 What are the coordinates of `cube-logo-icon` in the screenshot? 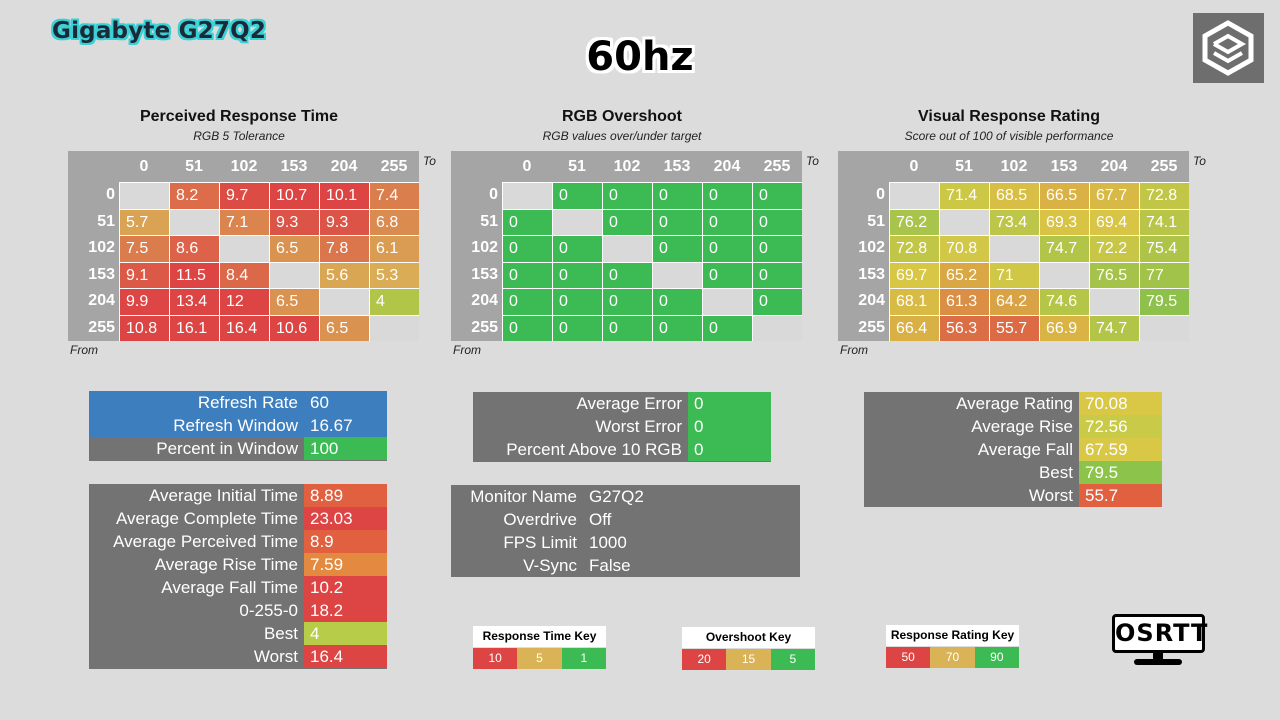 It's located at (1228, 48).